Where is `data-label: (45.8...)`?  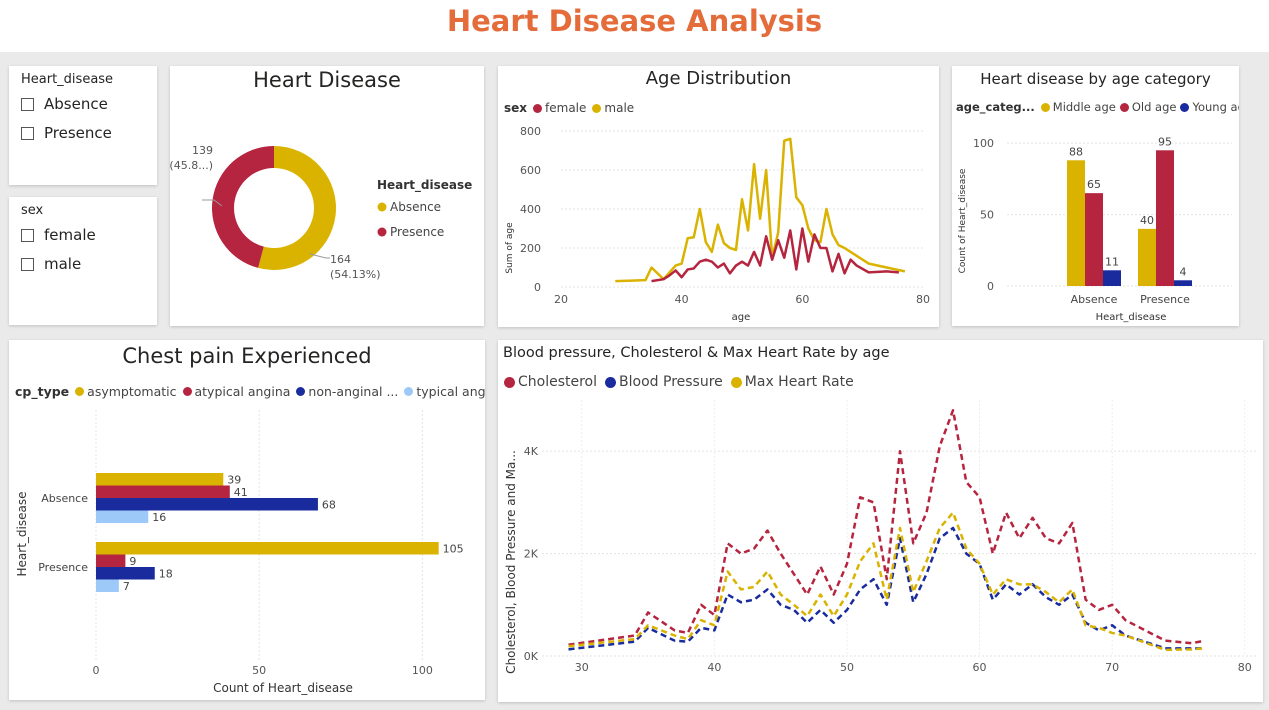
data-label: (45.8...) is located at coordinates (191, 165).